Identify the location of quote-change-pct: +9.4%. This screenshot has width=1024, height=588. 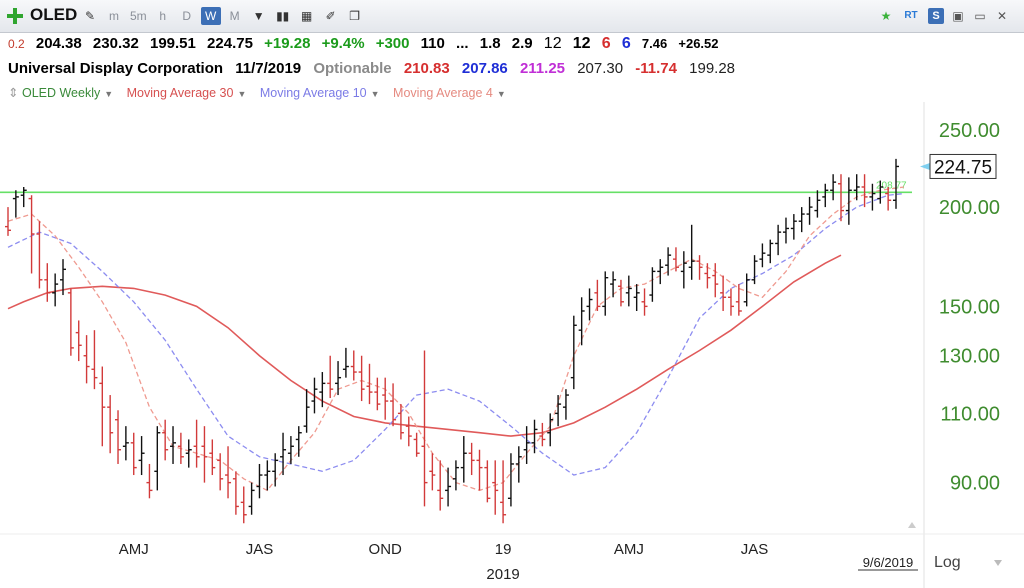
(343, 43).